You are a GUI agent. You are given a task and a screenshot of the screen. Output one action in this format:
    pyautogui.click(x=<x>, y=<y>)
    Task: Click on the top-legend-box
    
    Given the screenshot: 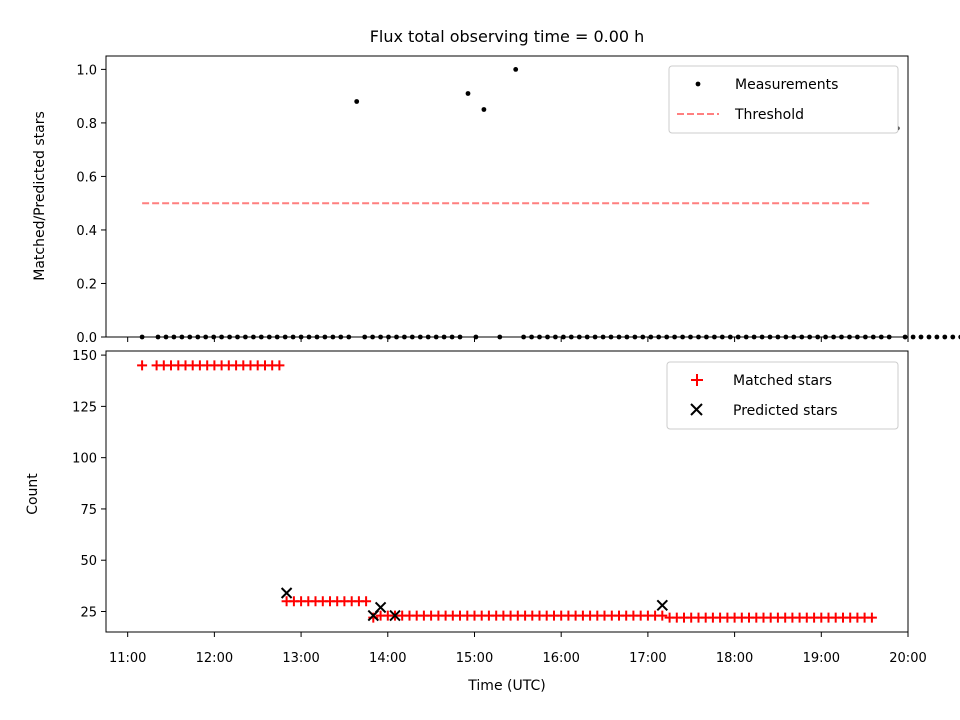 What is the action you would take?
    pyautogui.click(x=783, y=99)
    